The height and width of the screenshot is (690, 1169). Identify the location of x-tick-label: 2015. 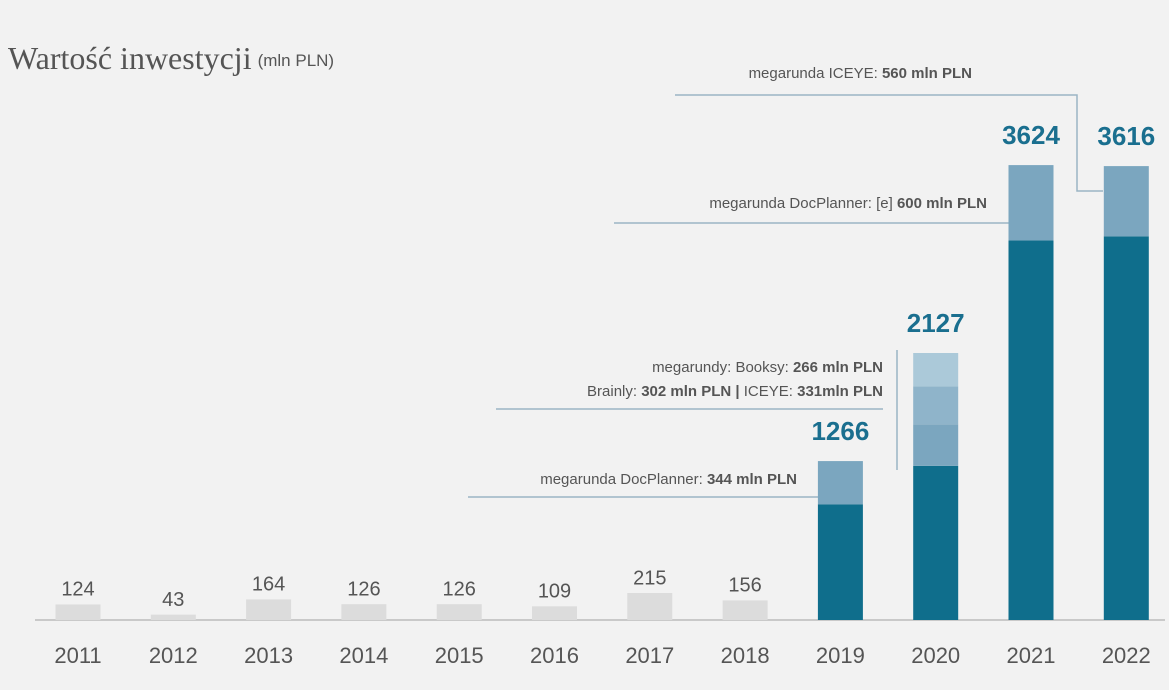
(459, 655).